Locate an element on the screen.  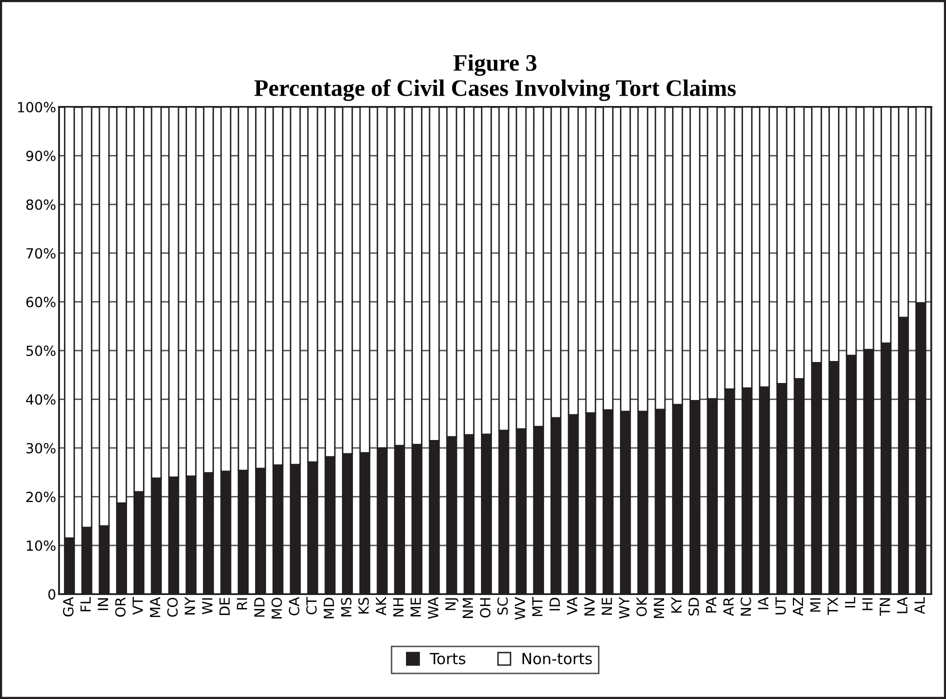
x-tick-label: MI is located at coordinates (815, 605).